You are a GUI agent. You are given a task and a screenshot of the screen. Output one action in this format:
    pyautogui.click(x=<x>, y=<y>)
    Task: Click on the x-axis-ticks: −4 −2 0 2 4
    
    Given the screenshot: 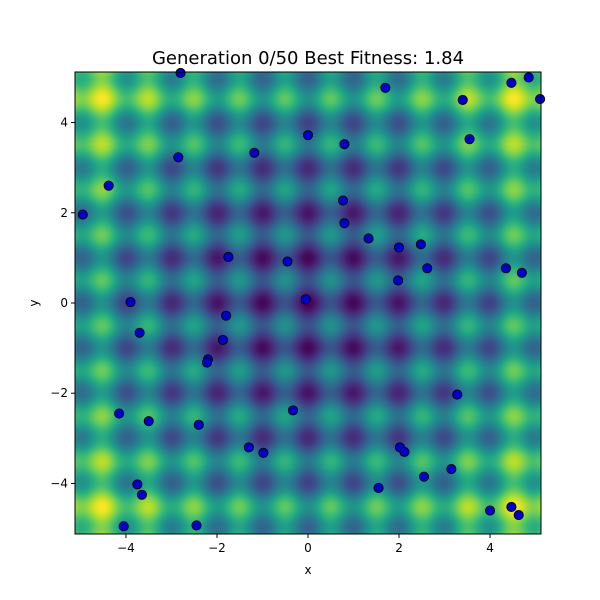 What is the action you would take?
    pyautogui.click(x=305, y=544)
    